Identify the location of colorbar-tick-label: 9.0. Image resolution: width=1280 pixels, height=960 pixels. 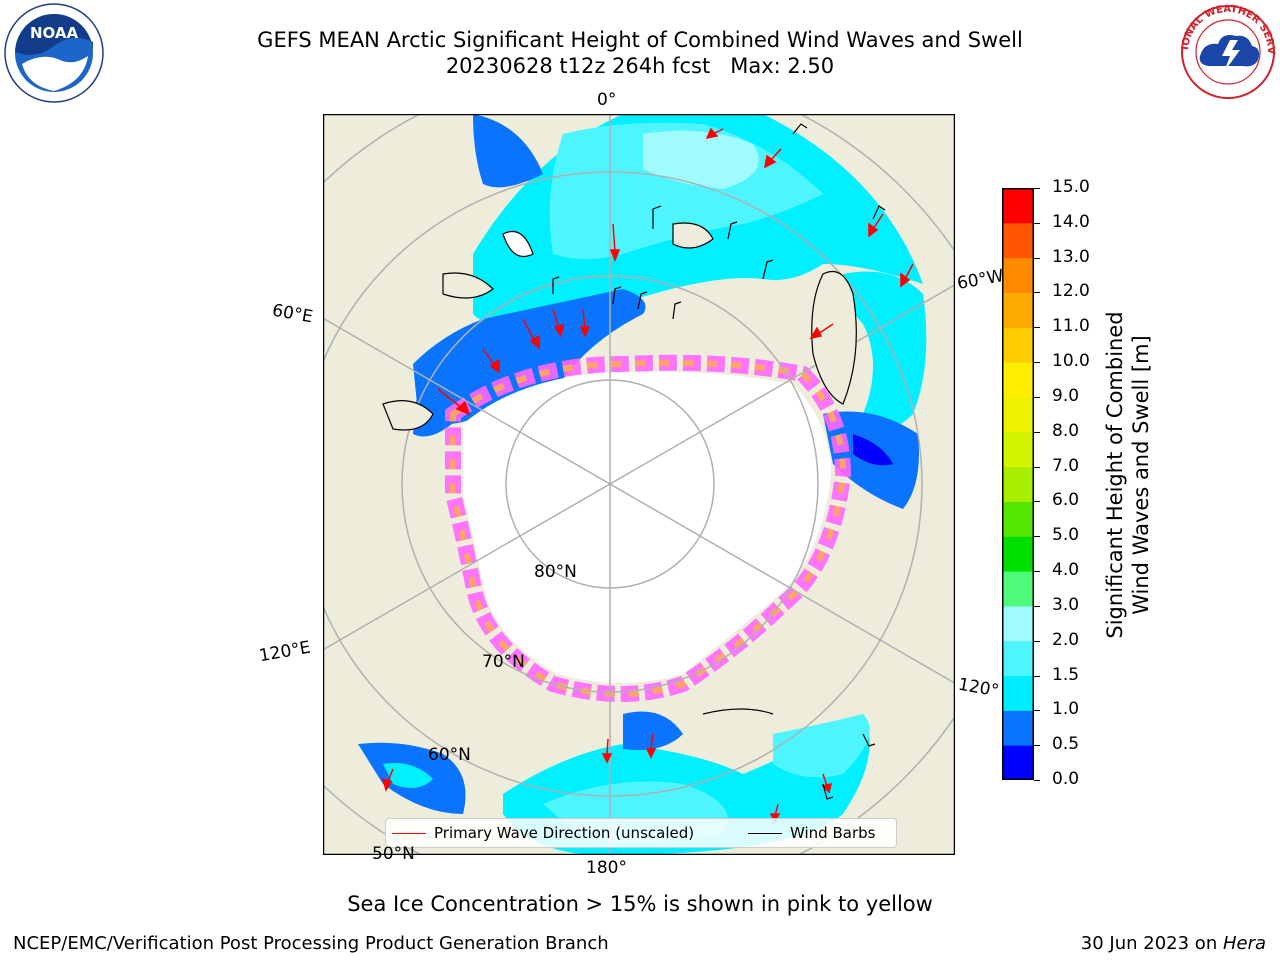
(1066, 395).